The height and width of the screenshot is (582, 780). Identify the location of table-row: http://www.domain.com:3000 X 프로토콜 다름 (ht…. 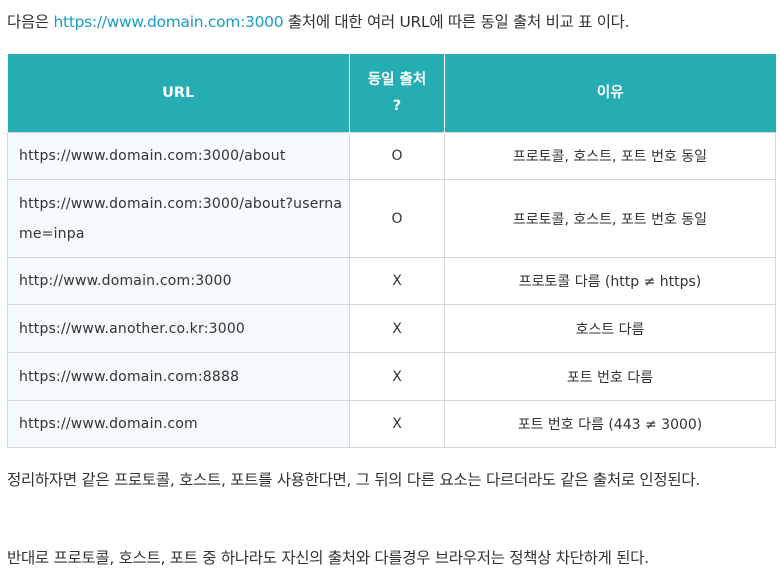
(391, 281).